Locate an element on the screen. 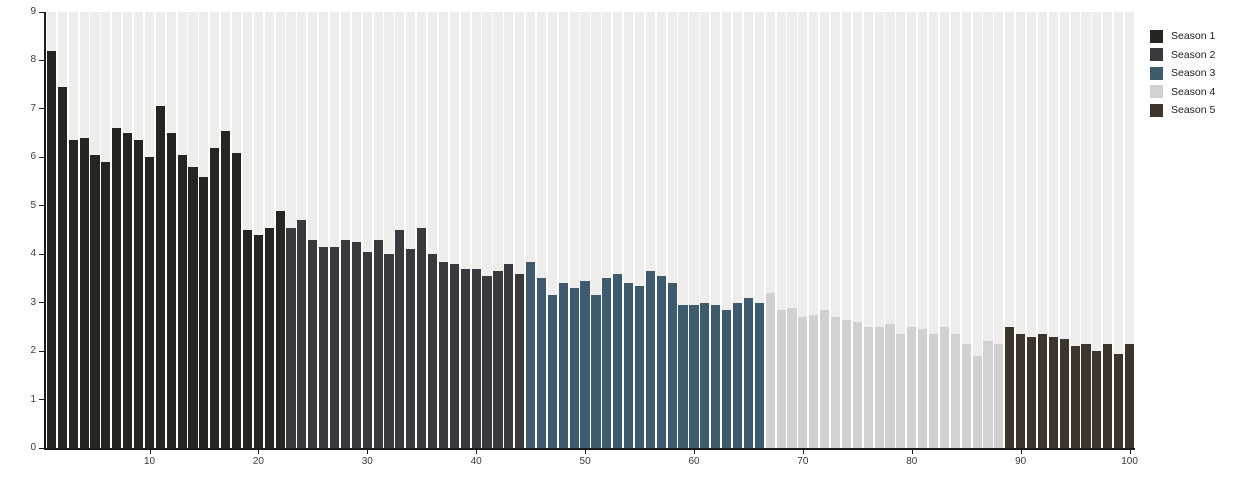 The image size is (1239, 500). legend-label: Season 4 is located at coordinates (1193, 91).